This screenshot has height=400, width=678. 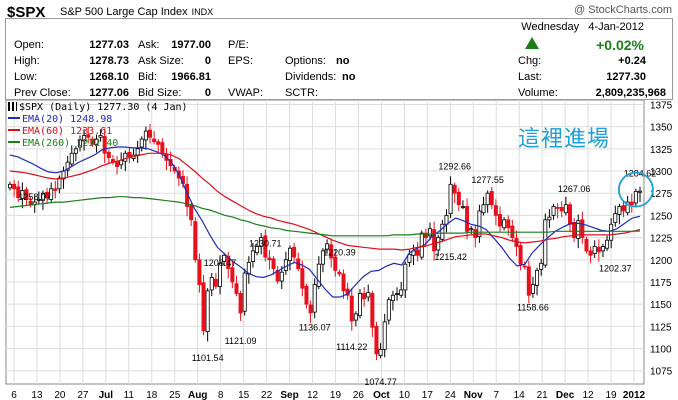 What do you see at coordinates (14, 395) in the screenshot?
I see `x-tick-label: 6` at bounding box center [14, 395].